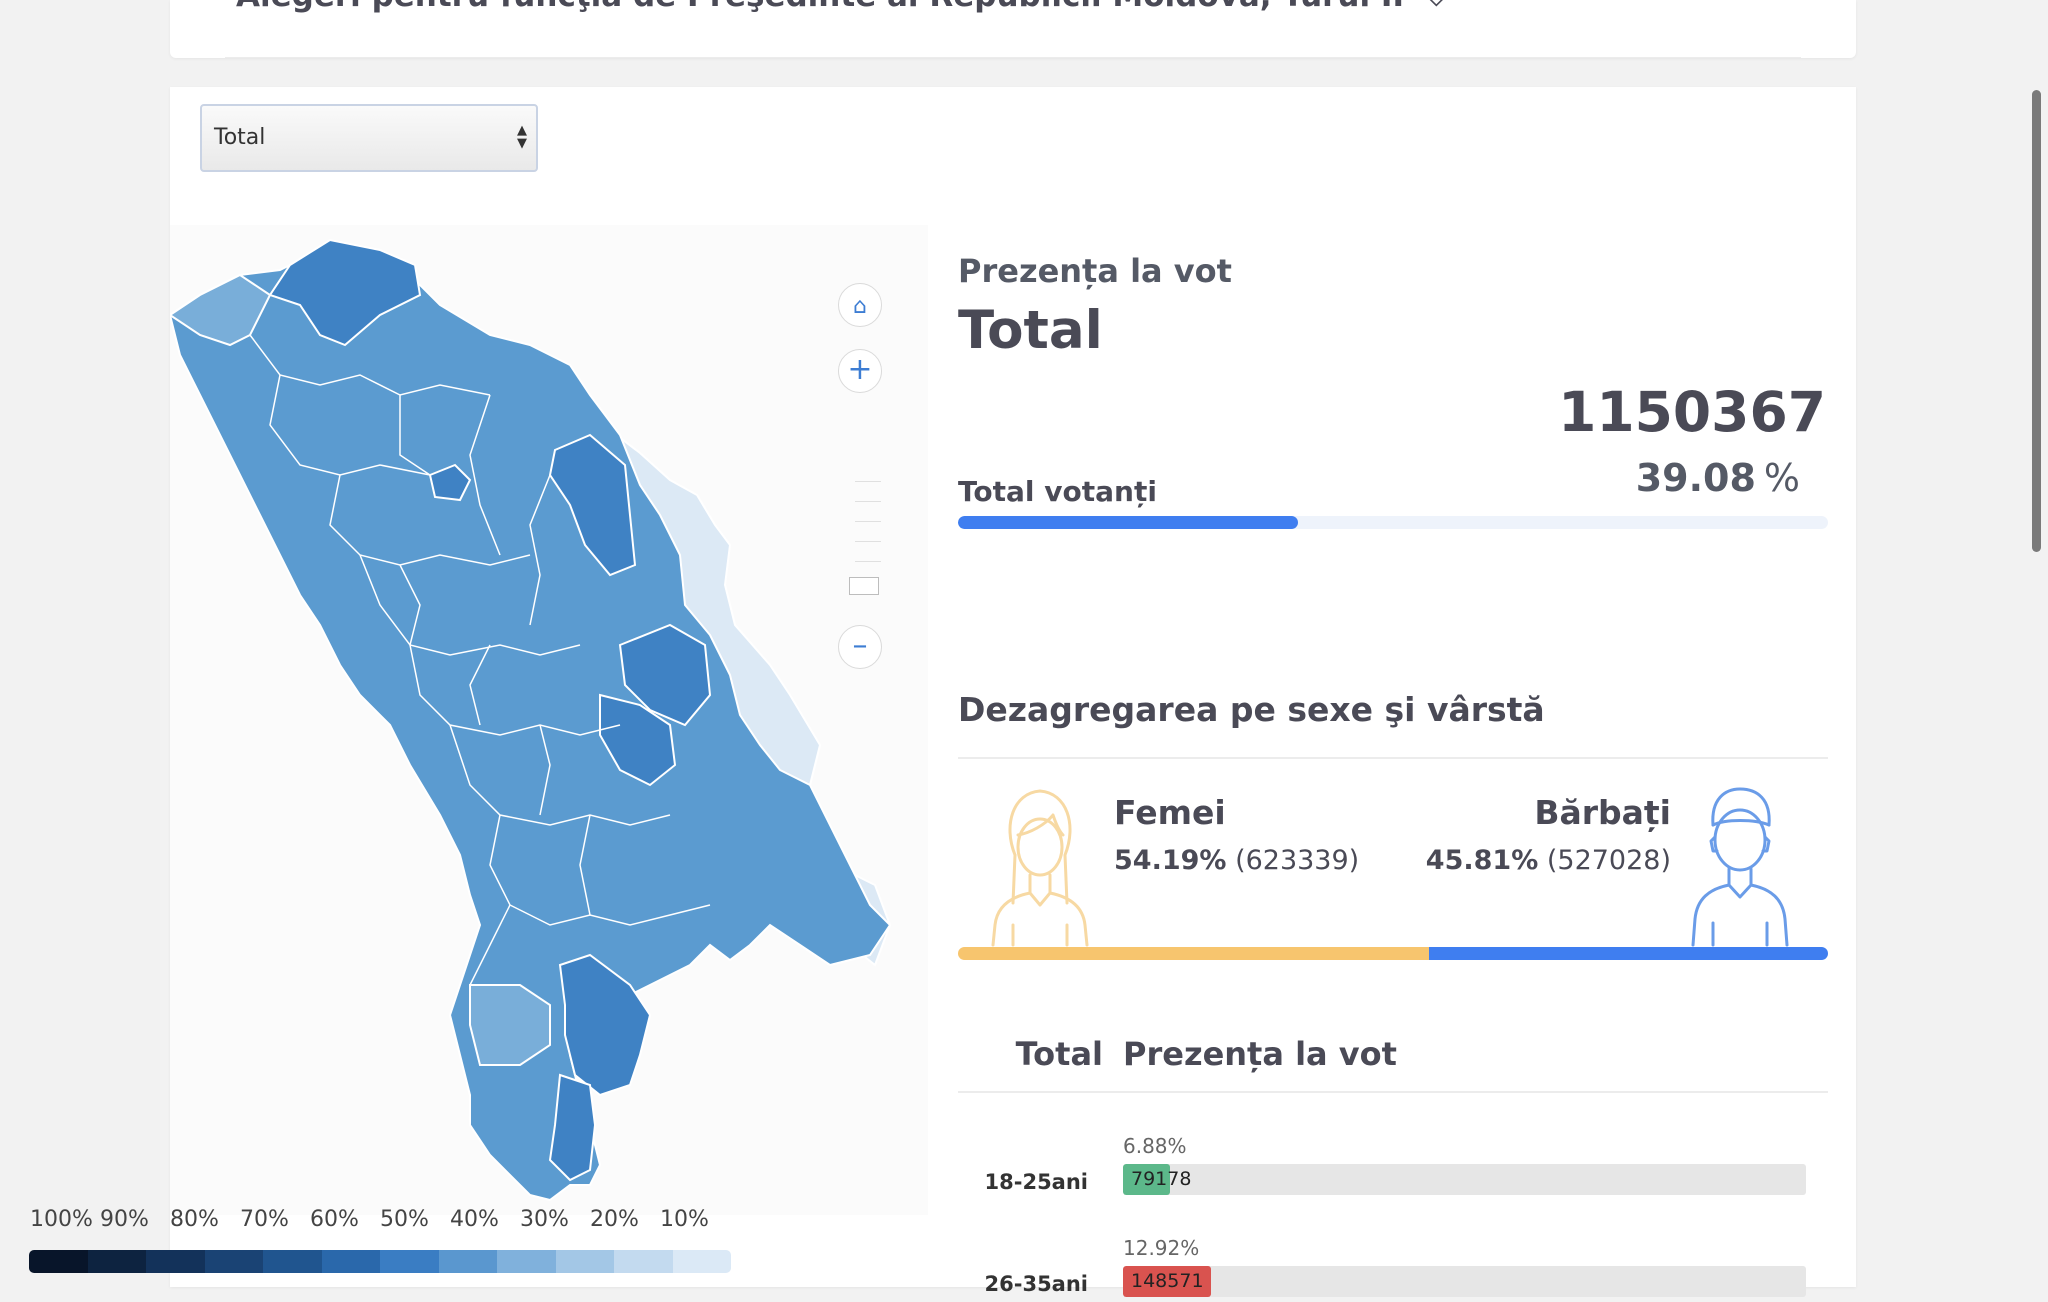 This screenshot has width=2048, height=1302. I want to click on gender-split-bar, so click(1393, 953).